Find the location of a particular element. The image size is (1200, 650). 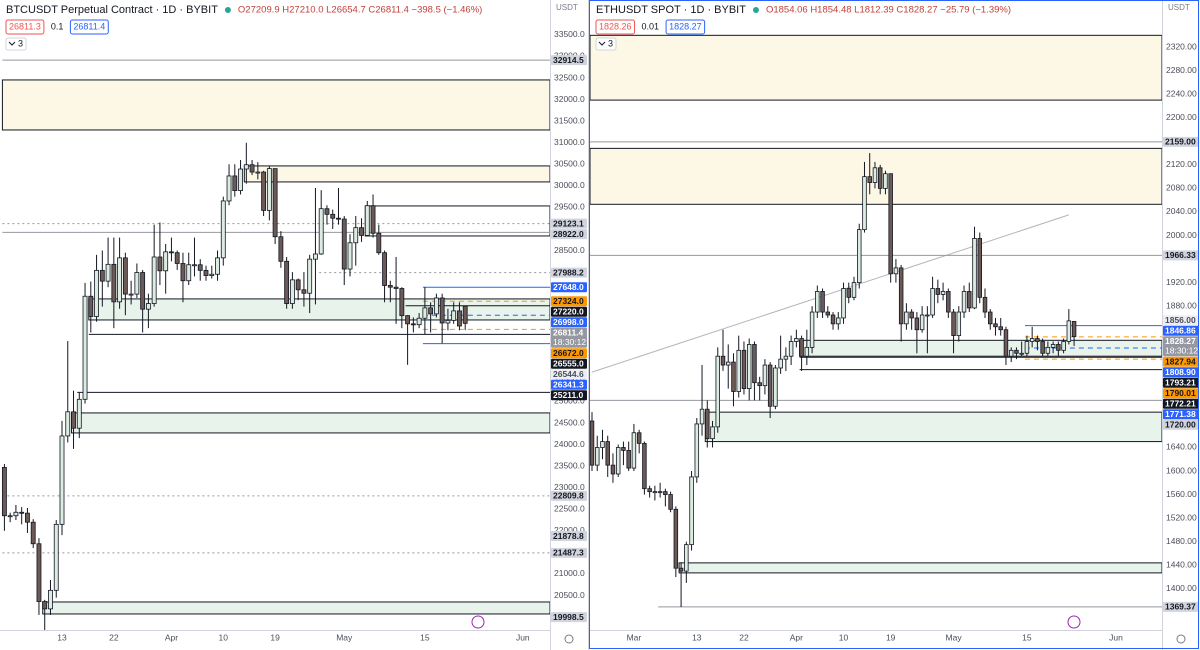

price-tag-label: 1966.33 is located at coordinates (1180, 255).